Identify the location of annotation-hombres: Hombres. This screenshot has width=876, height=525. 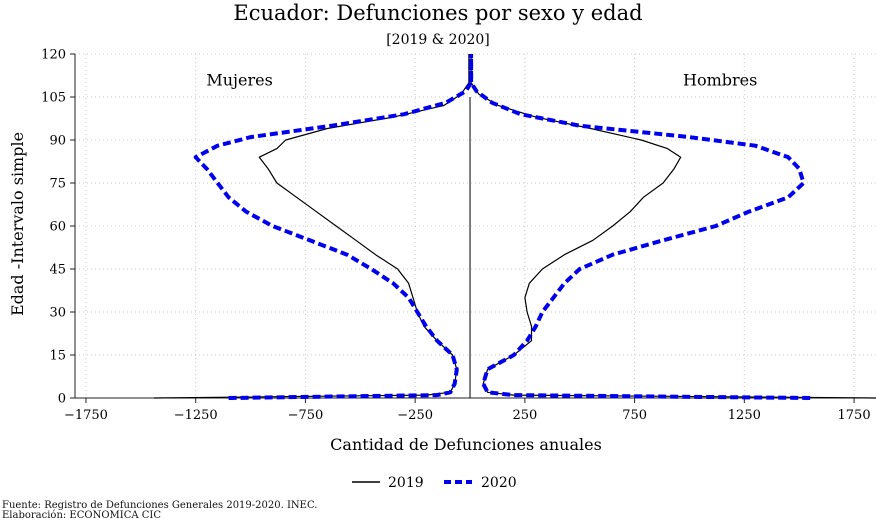
(720, 80).